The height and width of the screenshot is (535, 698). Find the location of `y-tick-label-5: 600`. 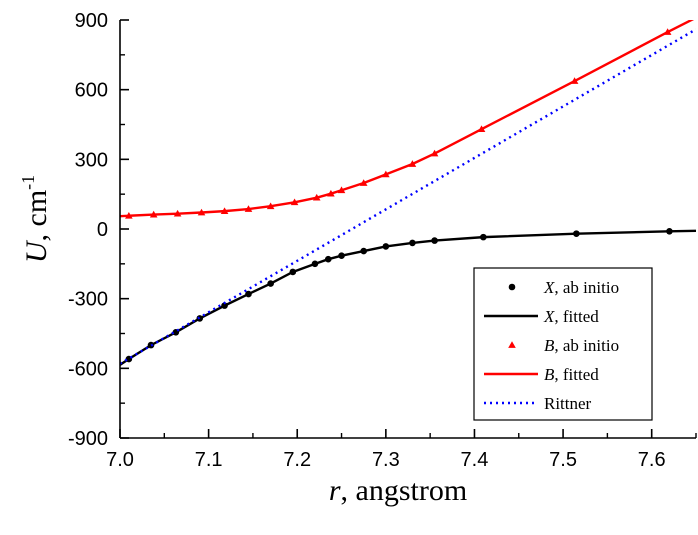

y-tick-label-5: 600 is located at coordinates (91, 91).